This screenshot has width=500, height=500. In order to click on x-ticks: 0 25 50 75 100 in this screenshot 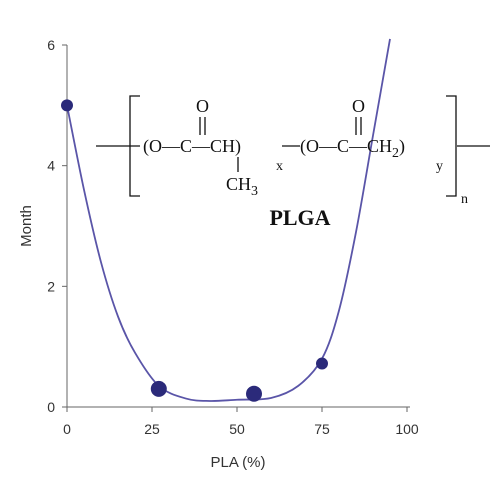, I will do `click(241, 422)`.